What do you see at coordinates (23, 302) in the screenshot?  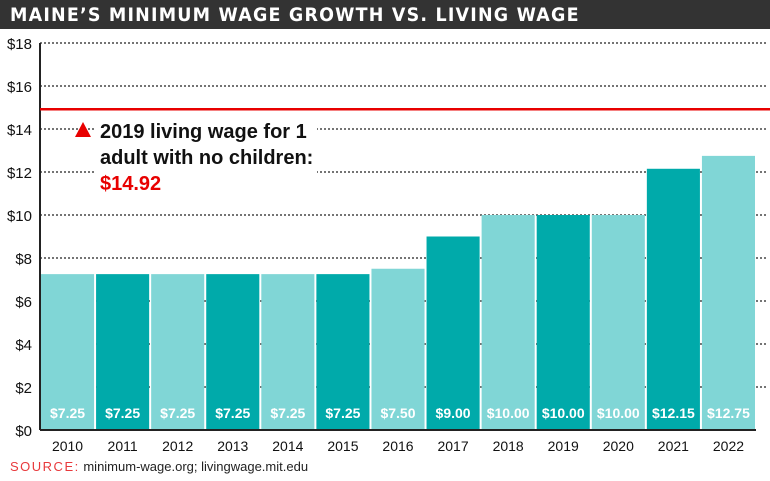 I see `y-tick-label: $6` at bounding box center [23, 302].